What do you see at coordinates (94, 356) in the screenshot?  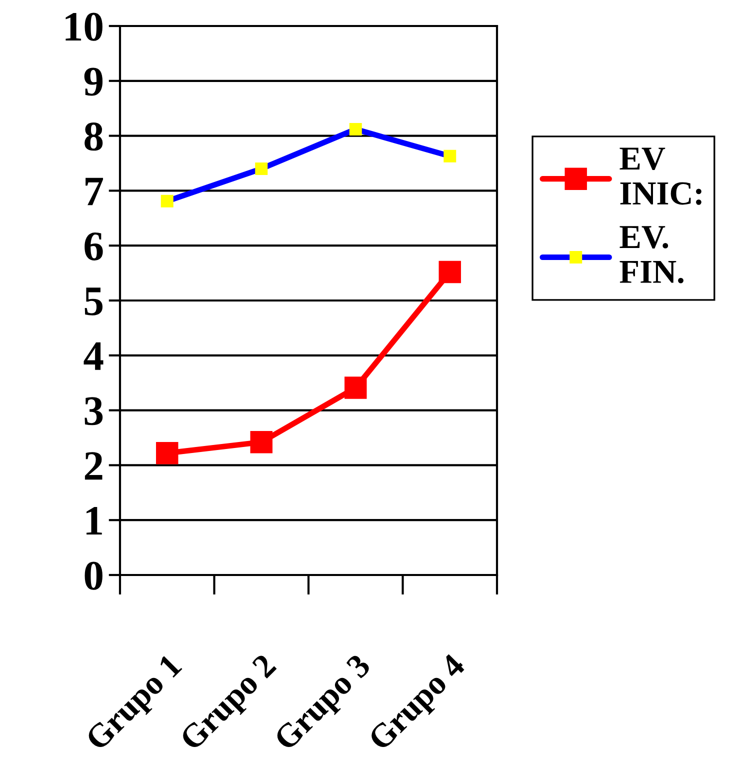 I see `y-tick-label: 4` at bounding box center [94, 356].